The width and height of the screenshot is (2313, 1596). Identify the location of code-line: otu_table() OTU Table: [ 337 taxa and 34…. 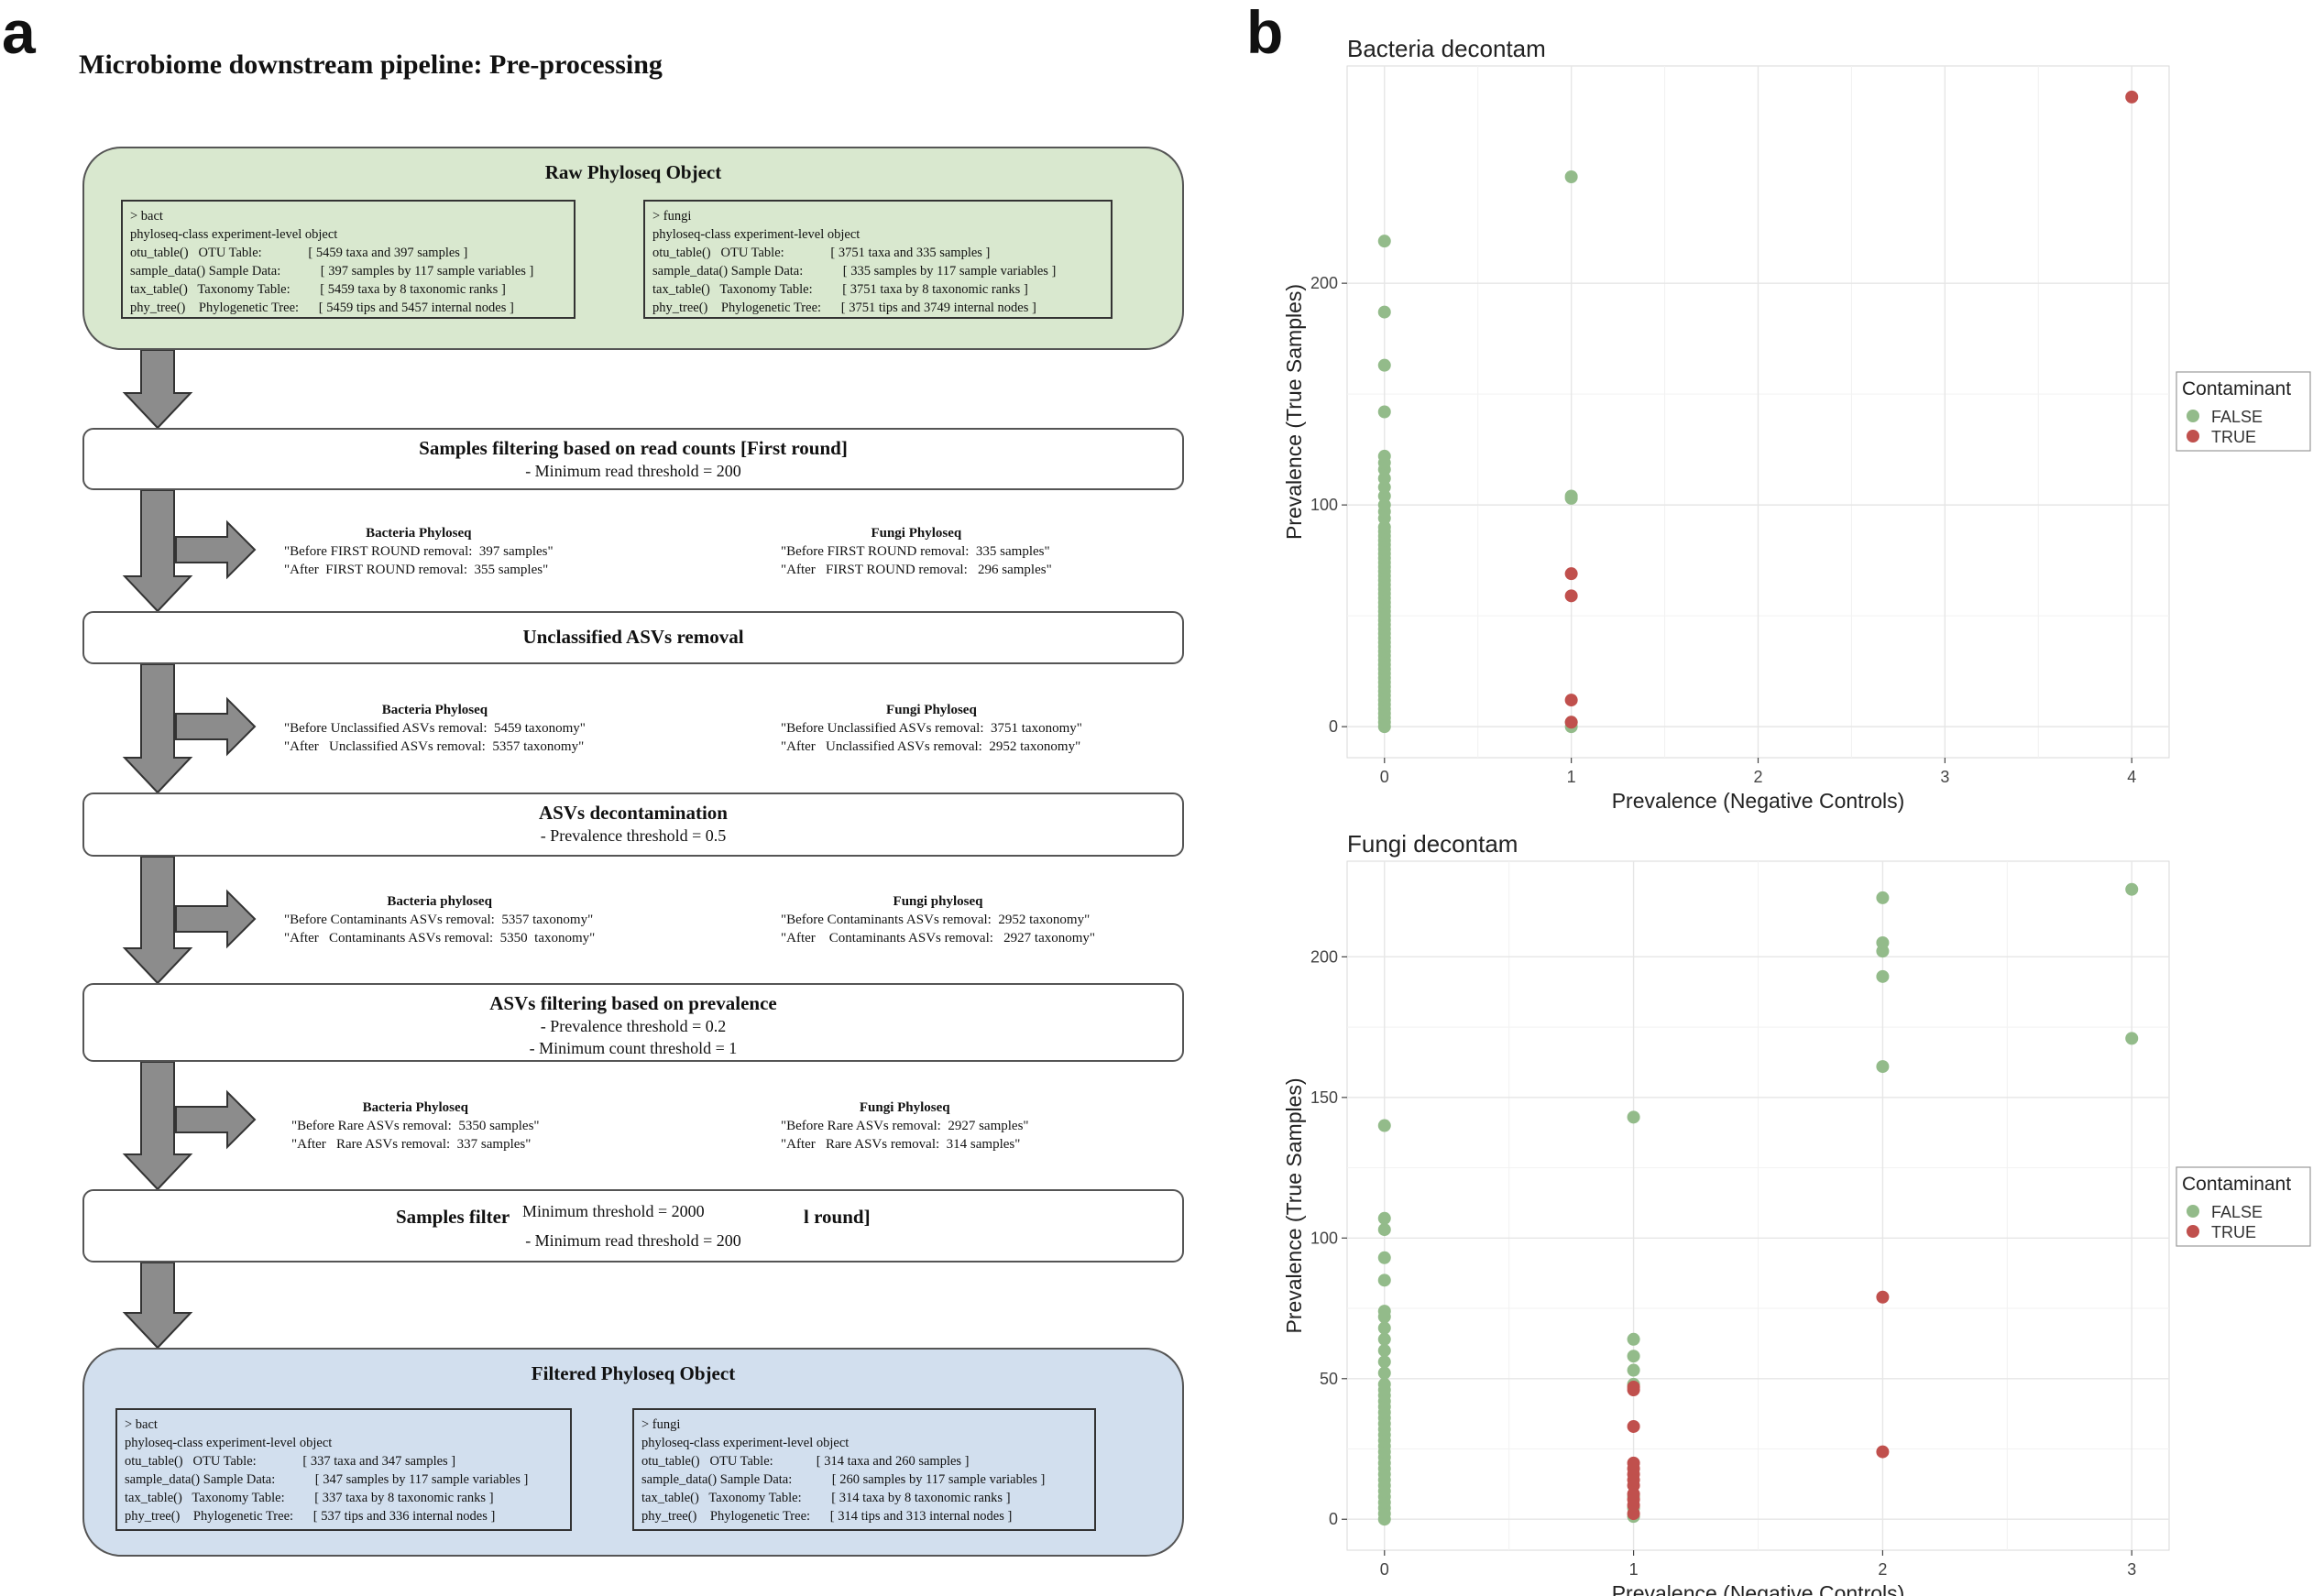
(290, 1461).